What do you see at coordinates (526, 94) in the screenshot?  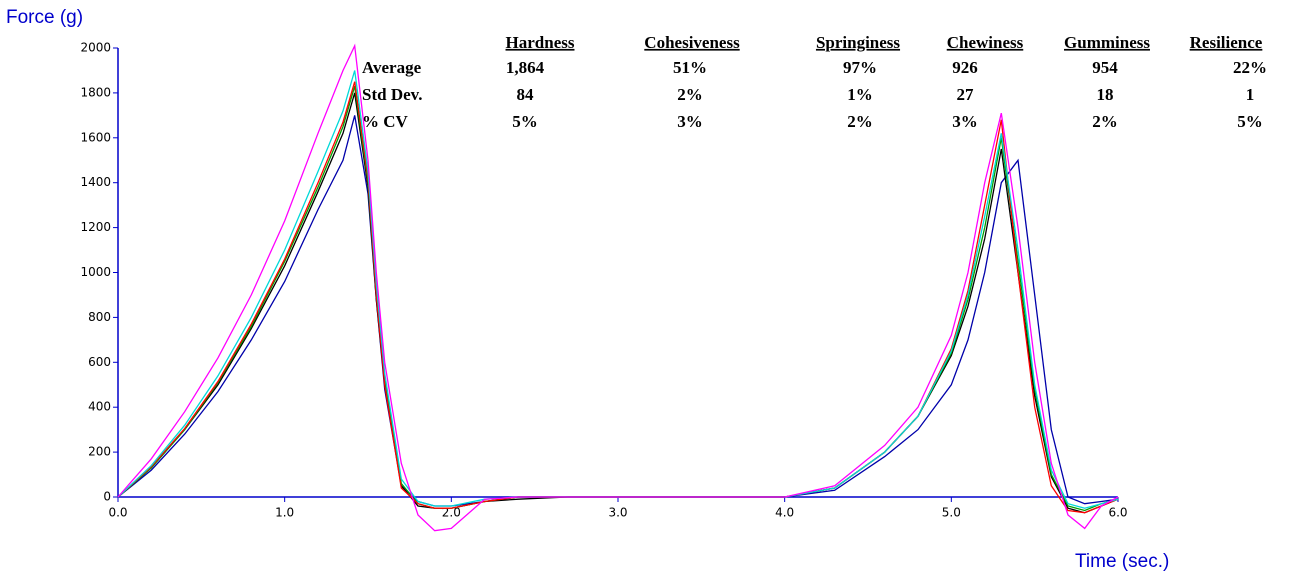 I see `cell-value: 84` at bounding box center [526, 94].